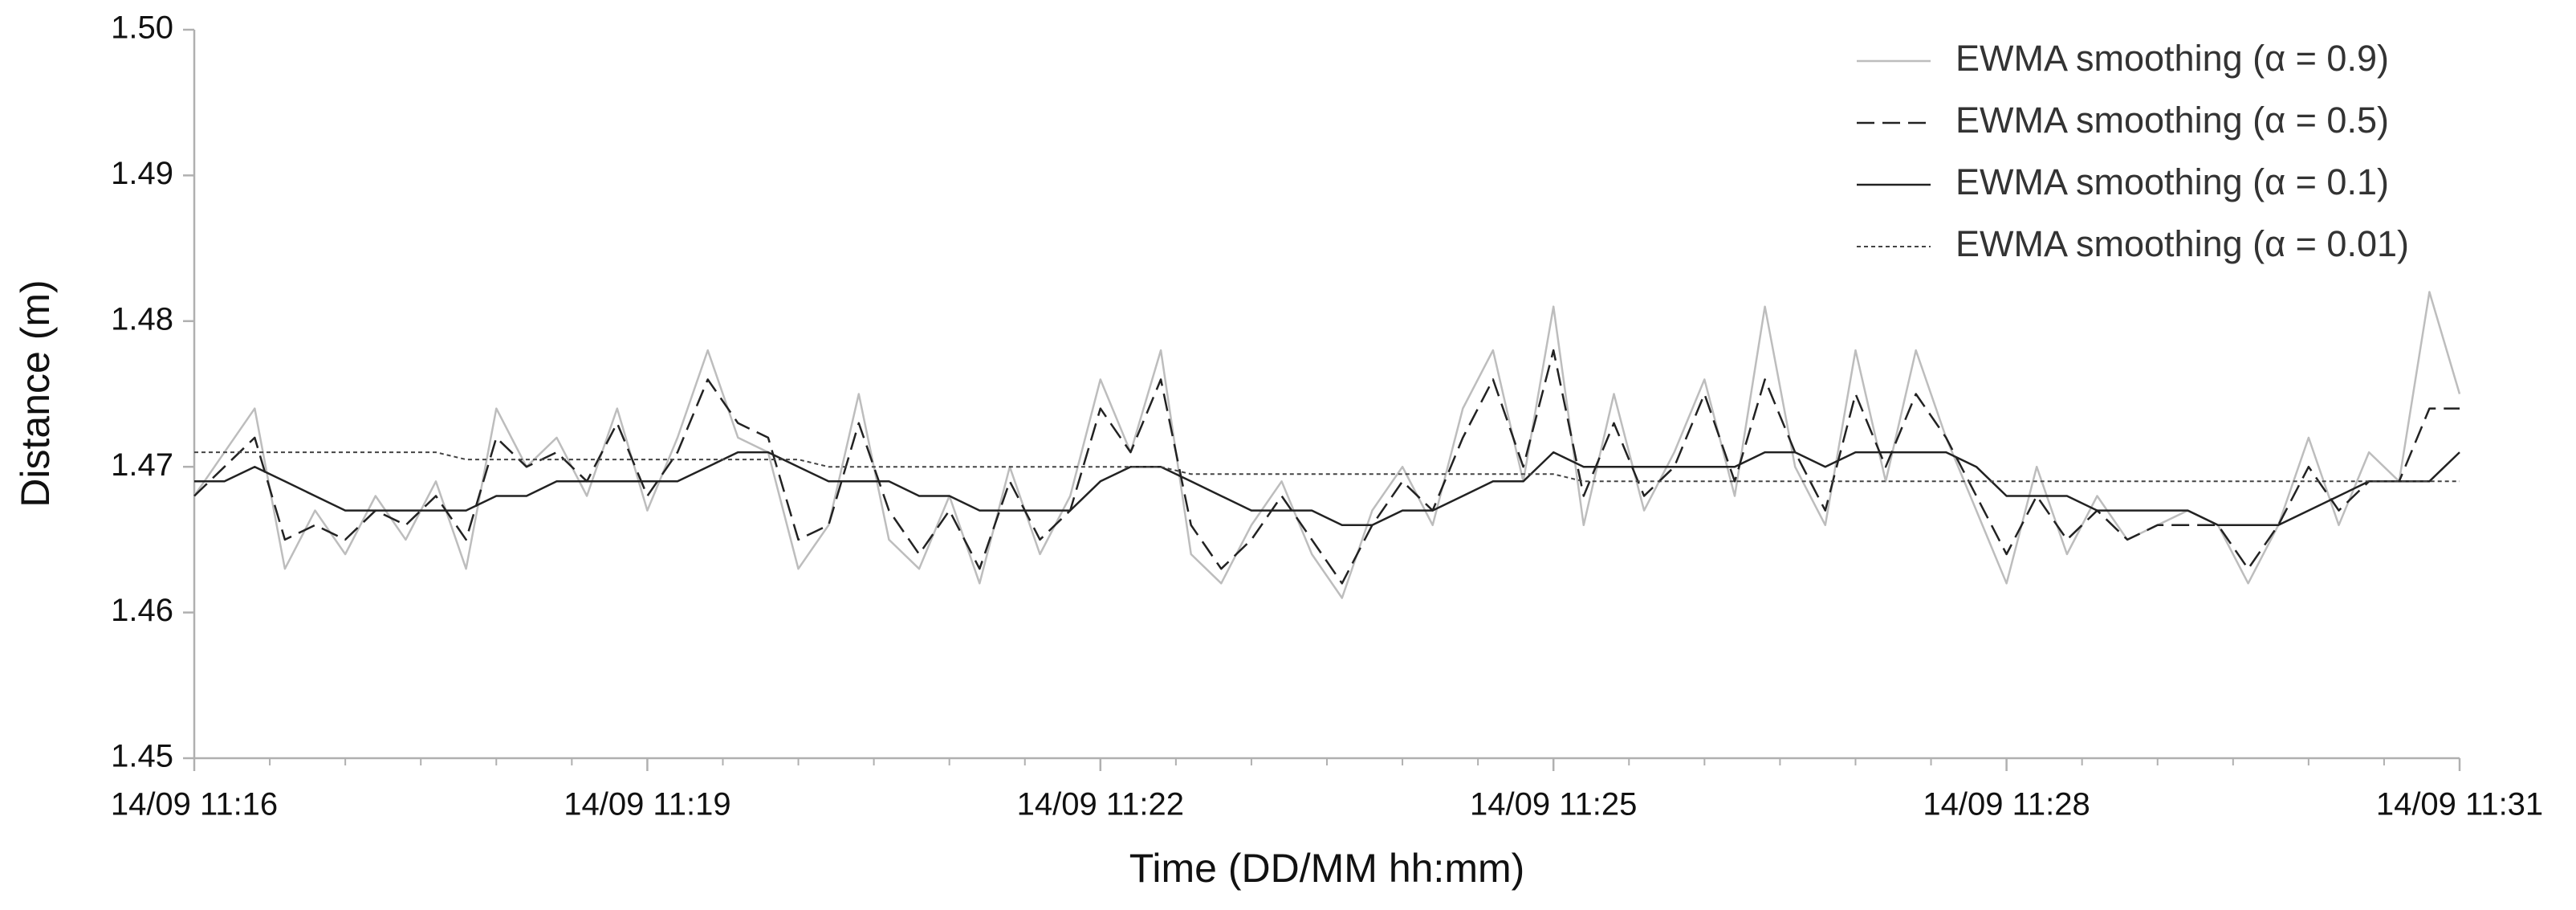 The height and width of the screenshot is (910, 2576). I want to click on y-tick-label: 1.50, so click(142, 28).